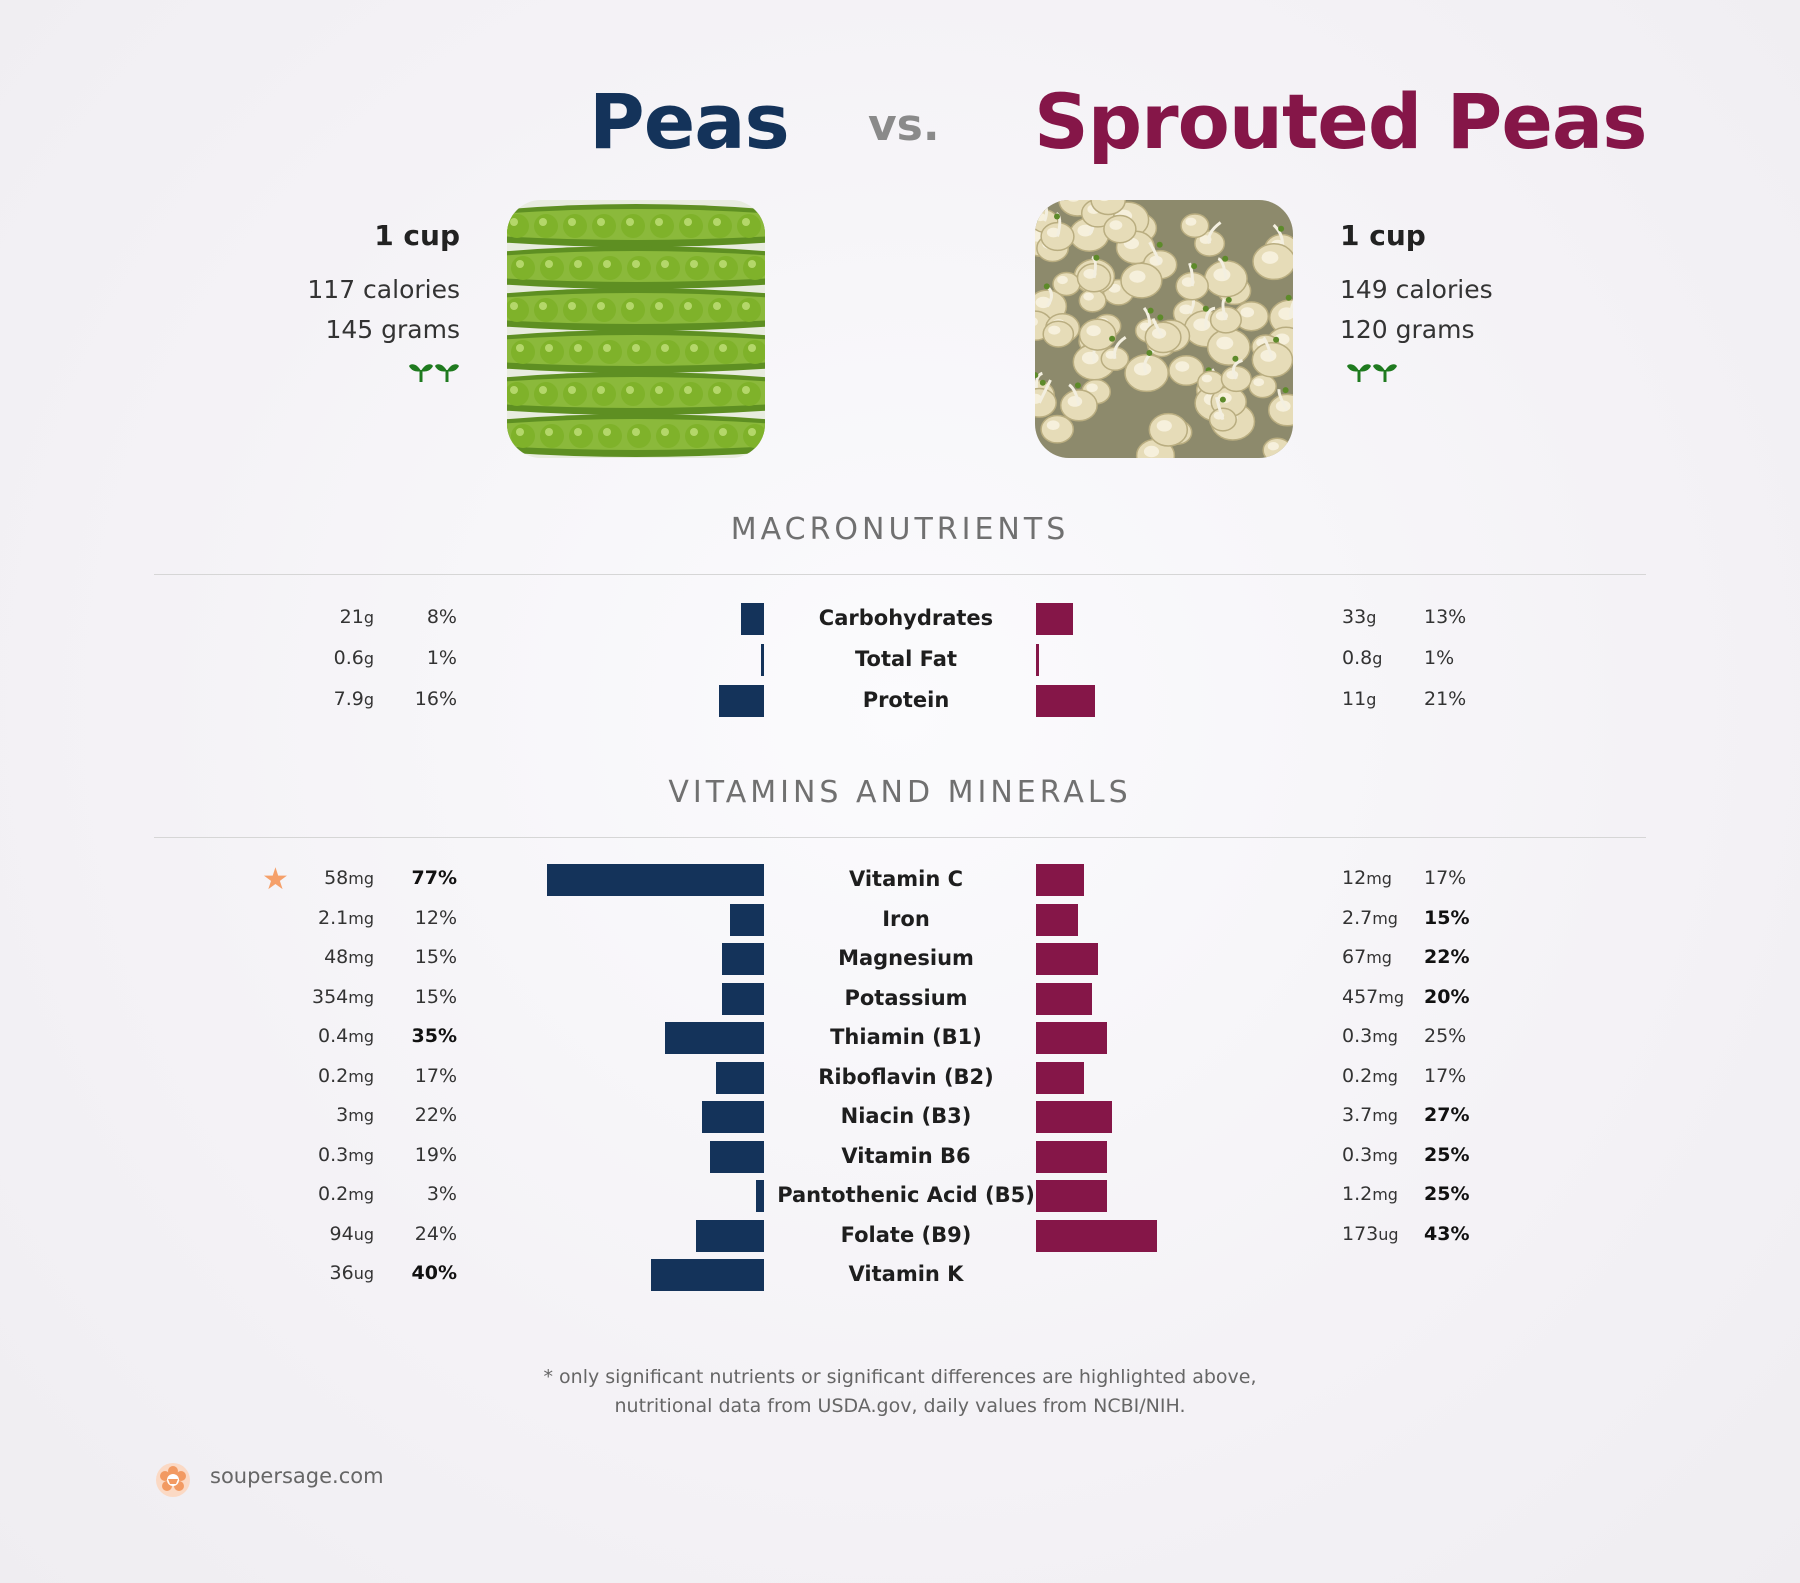 This screenshot has height=1583, width=1800. I want to click on nutrient-label: Total Fat, so click(905, 659).